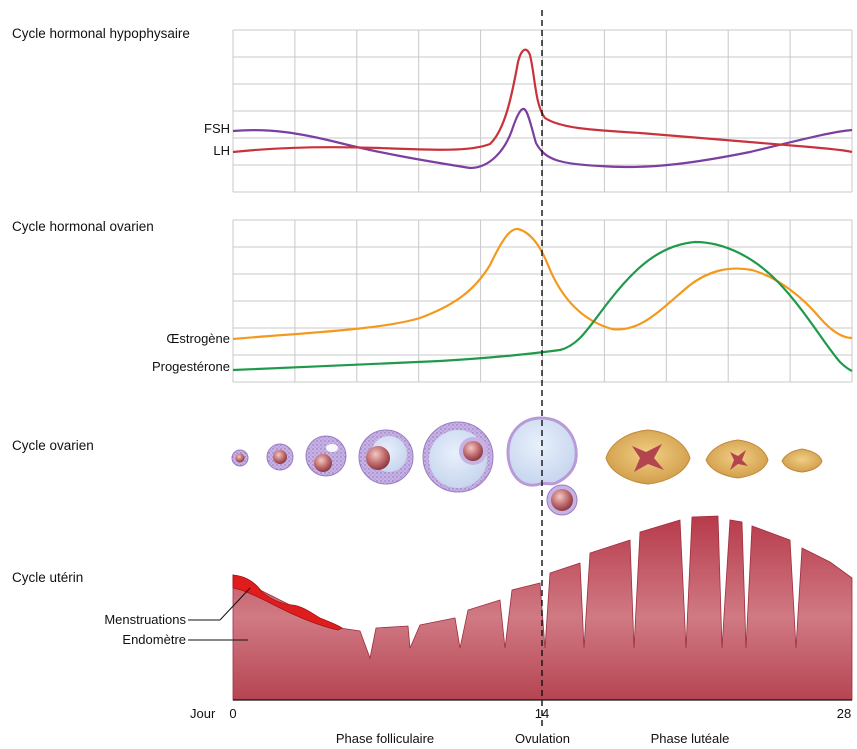  I want to click on fsh-curve, so click(542, 101).